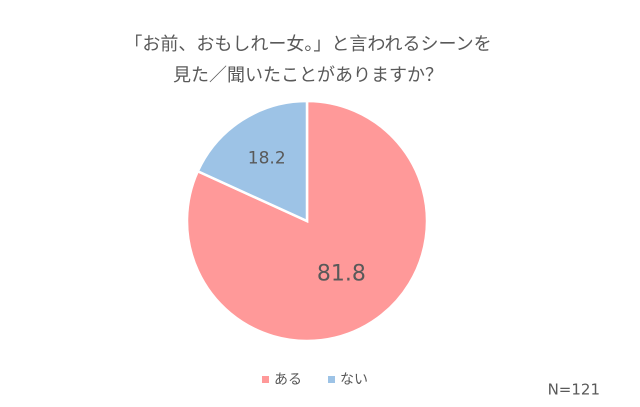 The height and width of the screenshot is (407, 640). I want to click on sample-size: N=121, so click(574, 390).